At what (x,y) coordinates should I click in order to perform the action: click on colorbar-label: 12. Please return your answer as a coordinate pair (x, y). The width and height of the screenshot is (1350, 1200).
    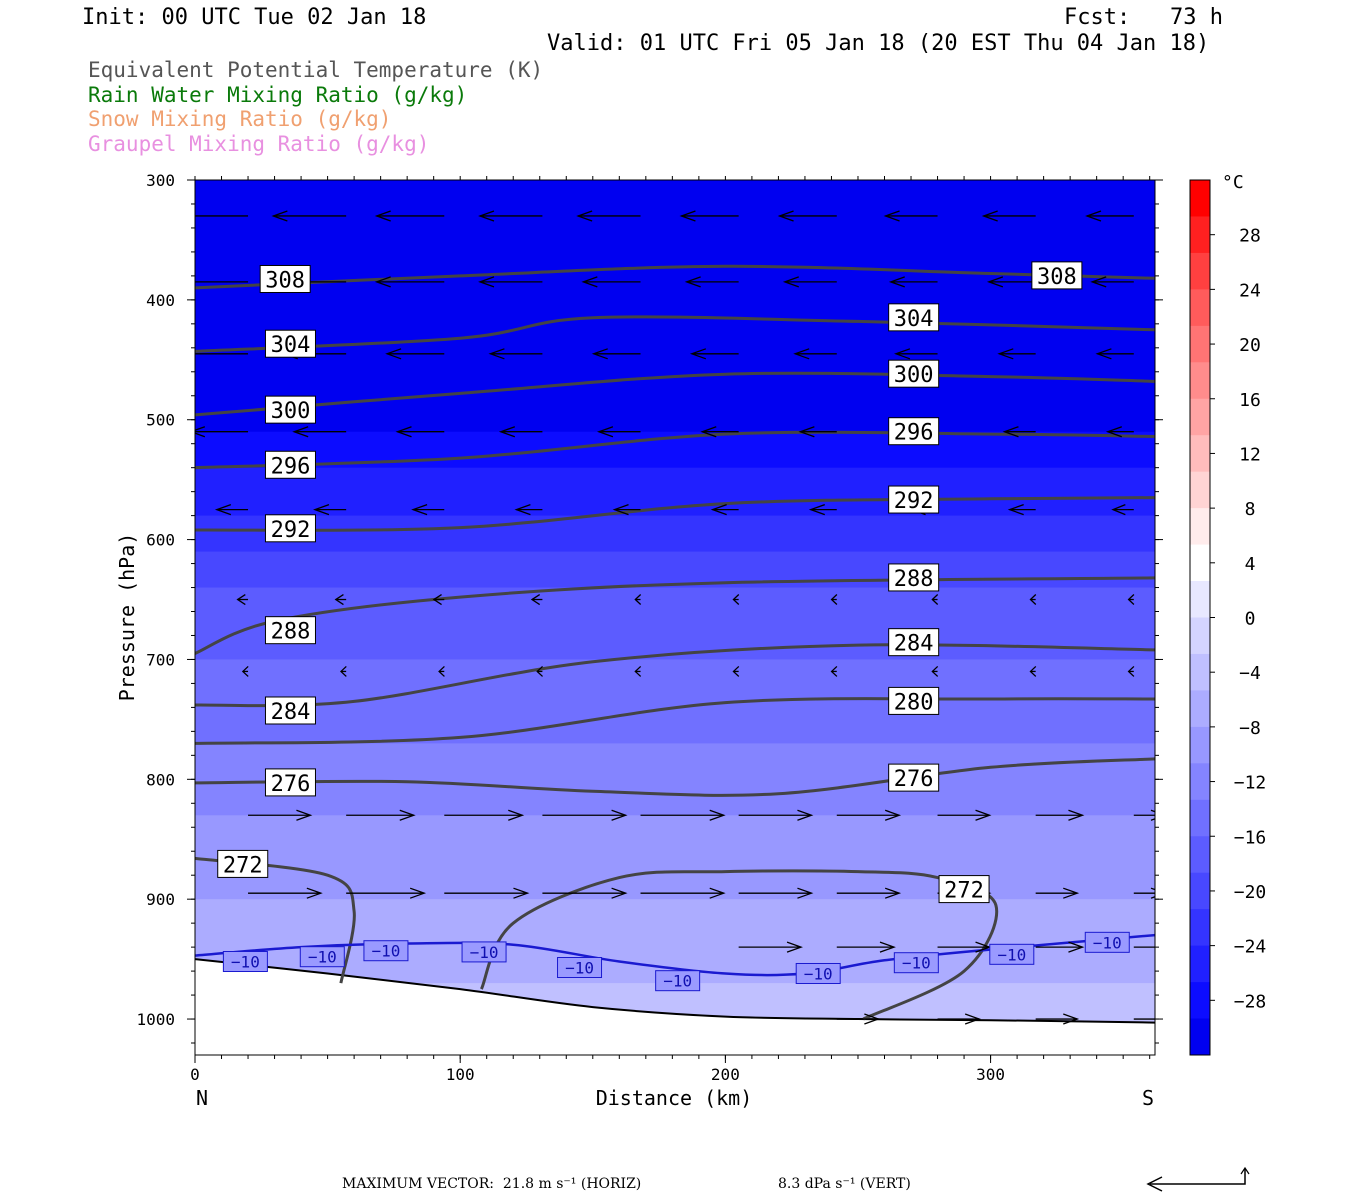
    Looking at the image, I should click on (1250, 454).